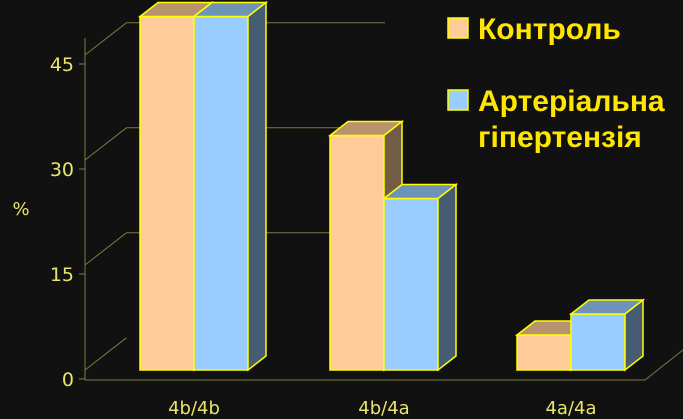  What do you see at coordinates (194, 408) in the screenshot?
I see `x-tick-label: 4b/4b` at bounding box center [194, 408].